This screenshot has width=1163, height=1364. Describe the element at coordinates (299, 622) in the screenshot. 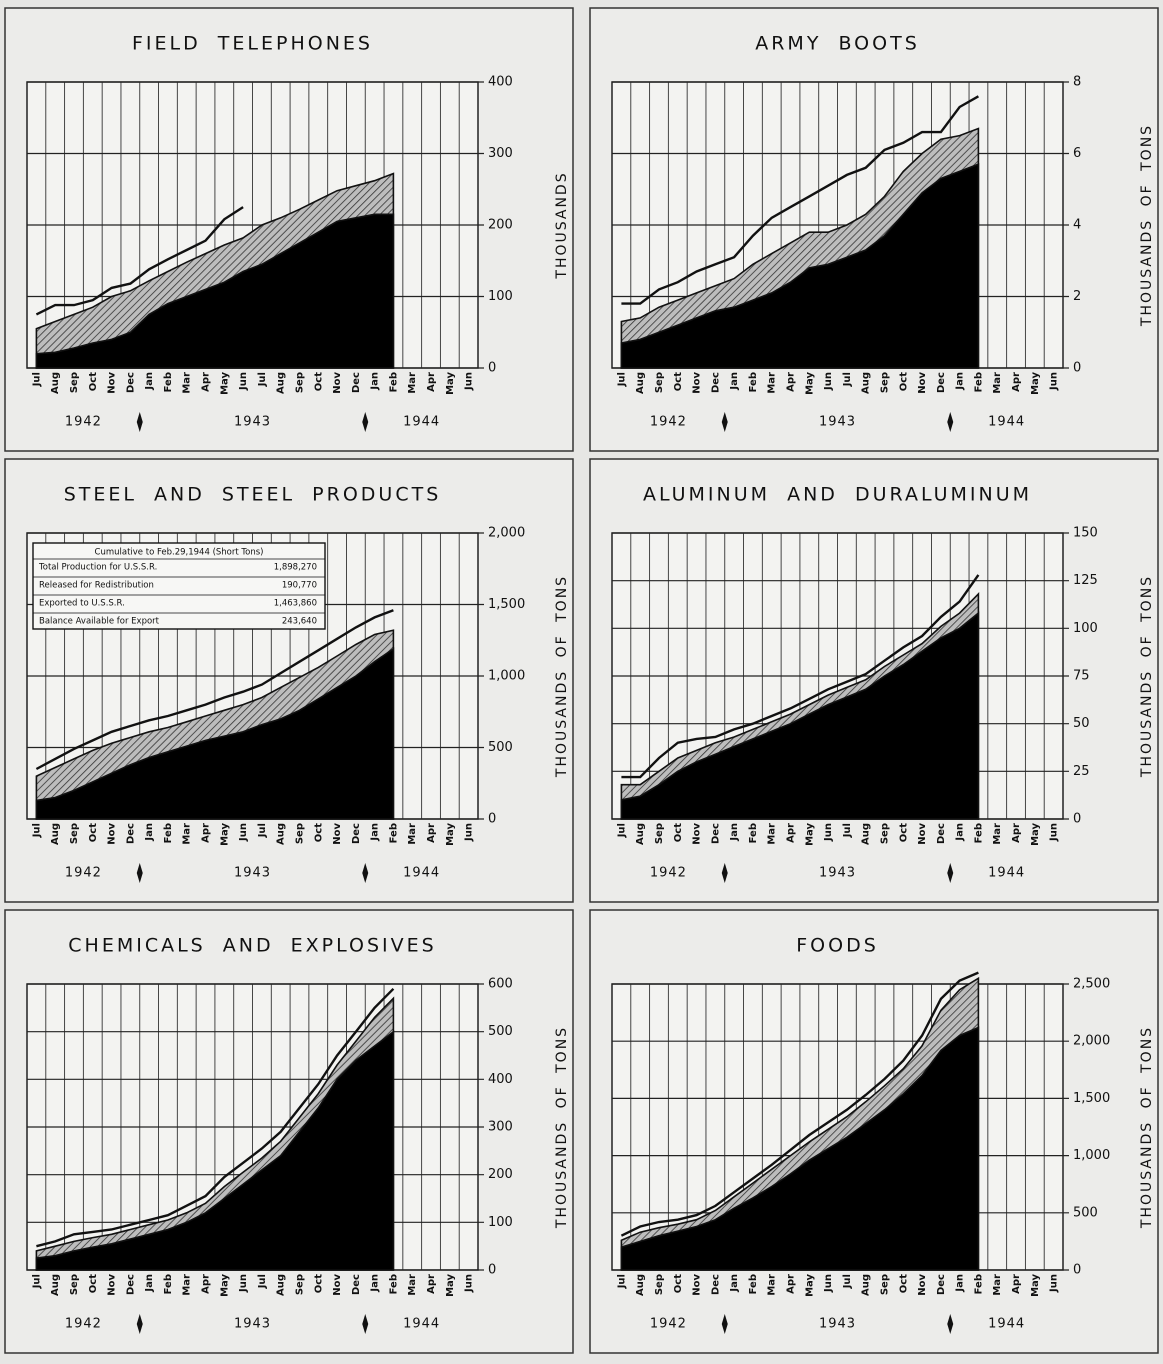

I see `table-row-value: 243,640` at that location.